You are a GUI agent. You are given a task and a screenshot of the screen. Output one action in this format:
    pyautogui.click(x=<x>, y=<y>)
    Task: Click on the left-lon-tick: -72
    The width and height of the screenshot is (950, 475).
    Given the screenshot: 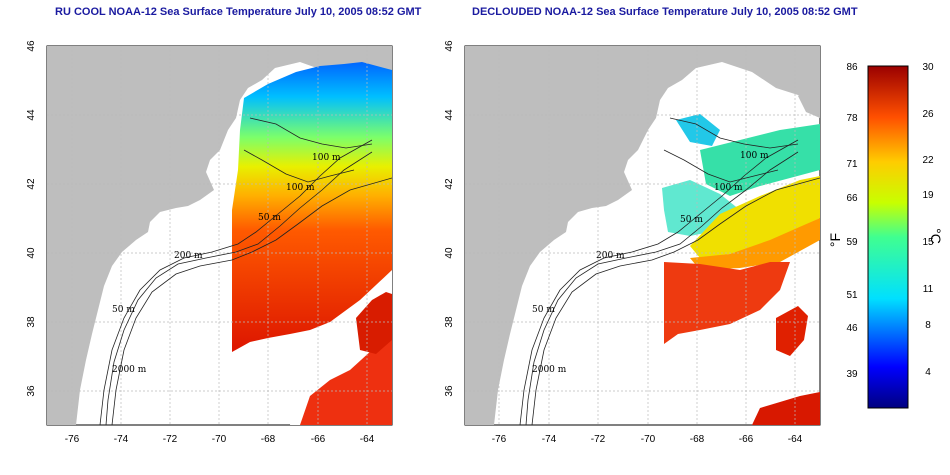 What is the action you would take?
    pyautogui.click(x=170, y=439)
    